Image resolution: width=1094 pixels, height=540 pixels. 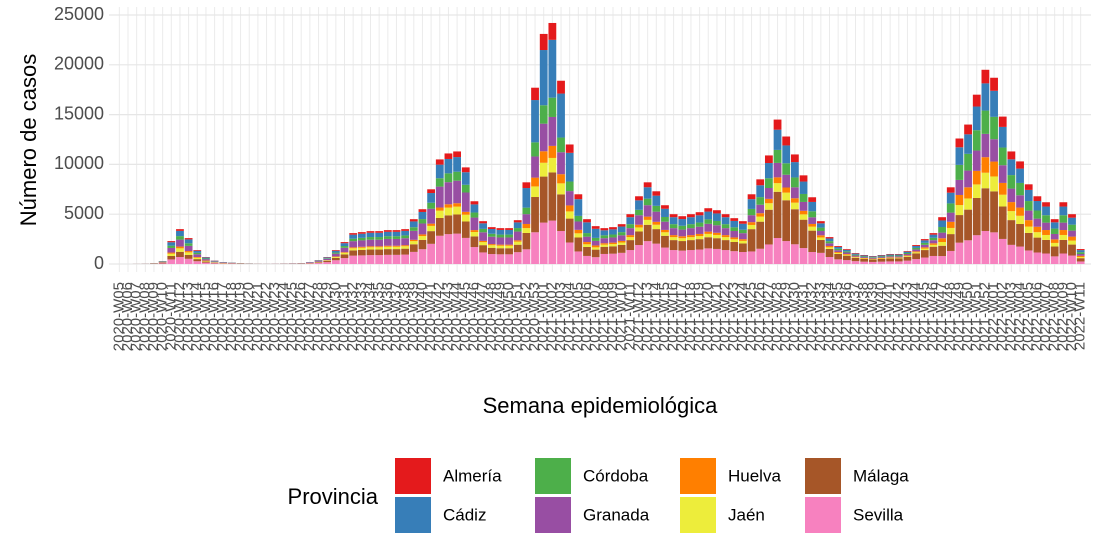 I want to click on y-tick-label: 15000, so click(x=79, y=113).